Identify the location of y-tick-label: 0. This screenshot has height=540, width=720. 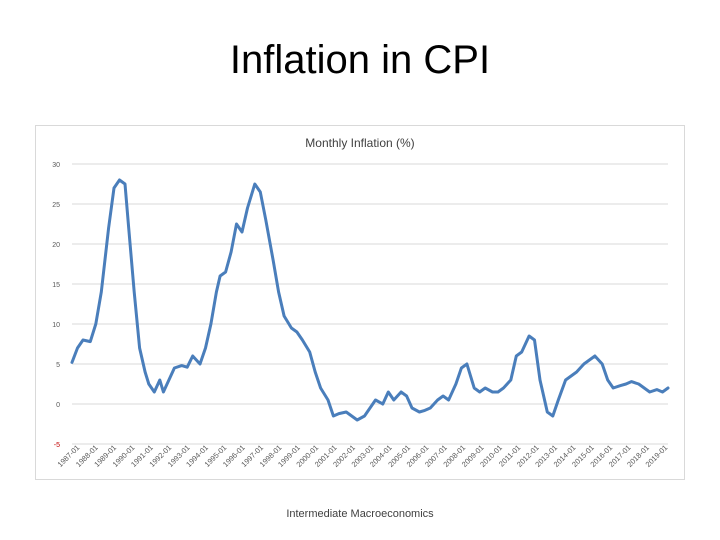
(58, 405).